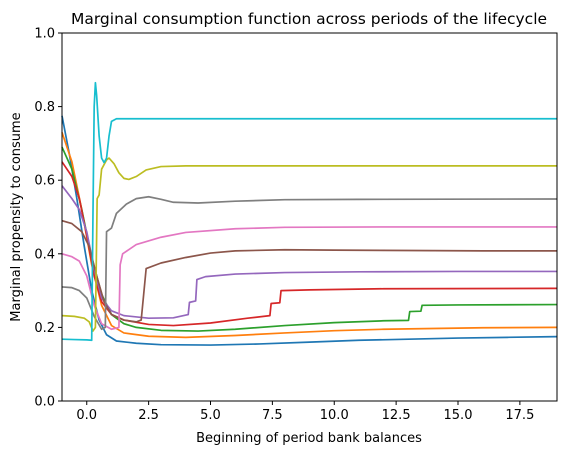 This screenshot has height=455, width=574. I want to click on x-tick-label: 17.5, so click(519, 415).